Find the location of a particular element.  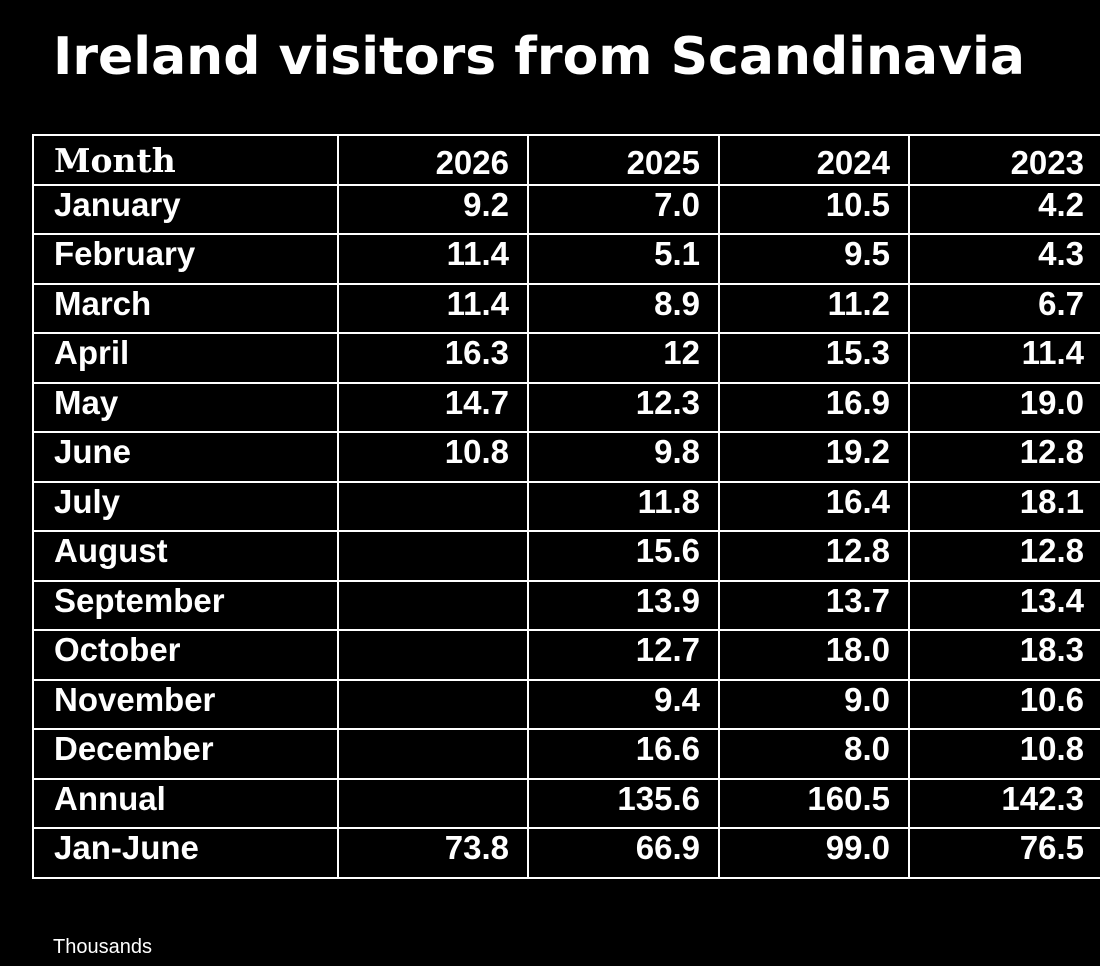

row-label: September is located at coordinates (185, 605).